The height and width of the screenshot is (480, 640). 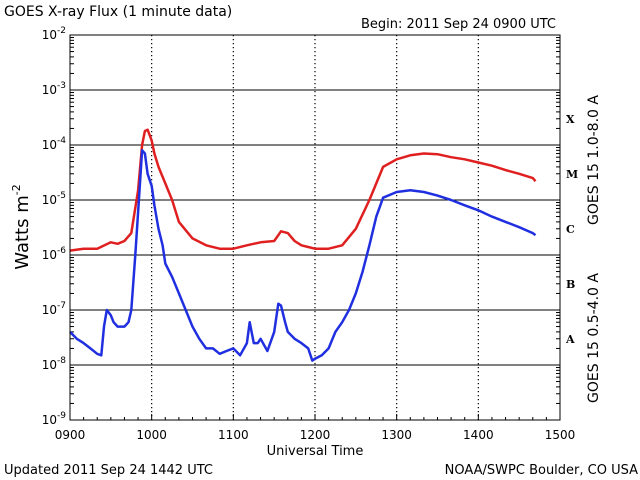 I want to click on flare-class-m: M, so click(x=572, y=174).